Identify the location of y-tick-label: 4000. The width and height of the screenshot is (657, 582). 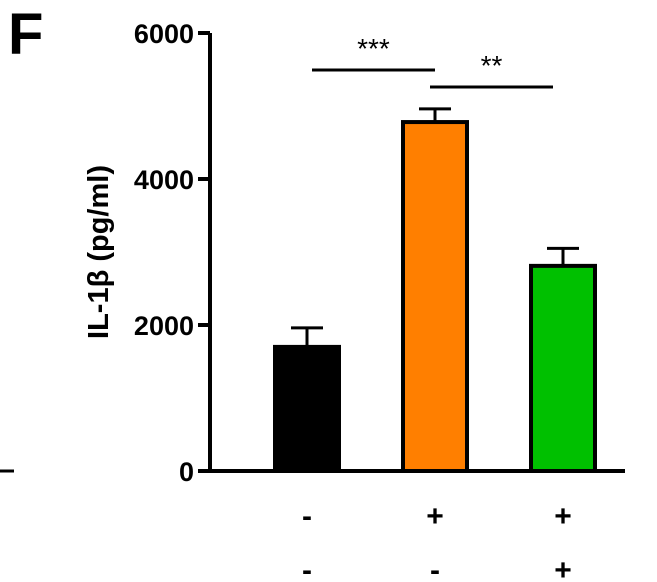
(164, 180).